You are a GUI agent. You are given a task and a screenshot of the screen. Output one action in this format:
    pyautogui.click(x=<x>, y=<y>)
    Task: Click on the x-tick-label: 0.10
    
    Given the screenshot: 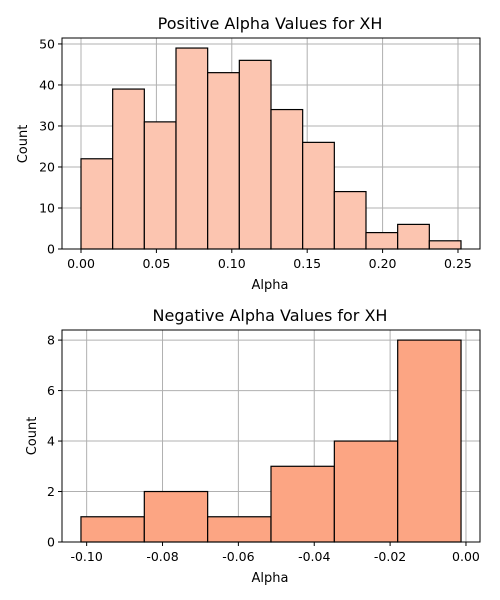 What is the action you would take?
    pyautogui.click(x=232, y=263)
    